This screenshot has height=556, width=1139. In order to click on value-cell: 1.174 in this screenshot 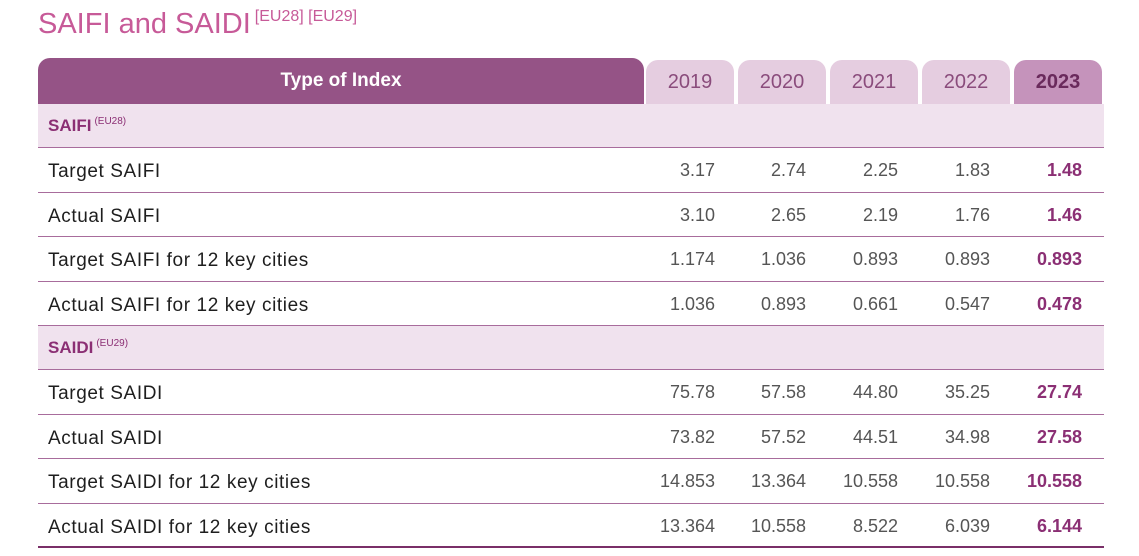, I will do `click(692, 259)`.